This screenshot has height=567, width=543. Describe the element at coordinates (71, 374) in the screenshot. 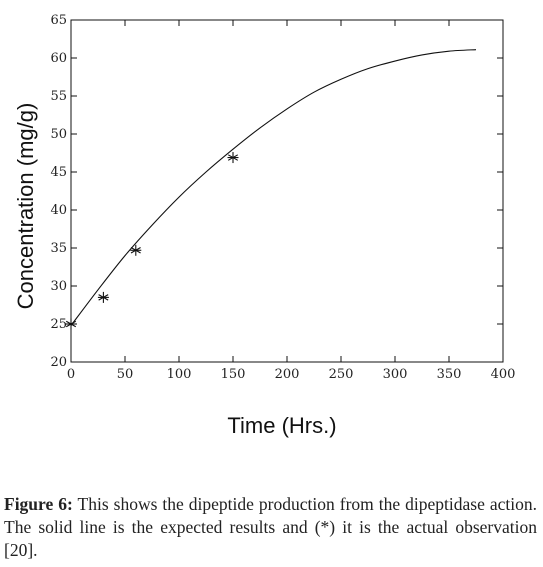

I see `x-tick-label: 0` at that location.